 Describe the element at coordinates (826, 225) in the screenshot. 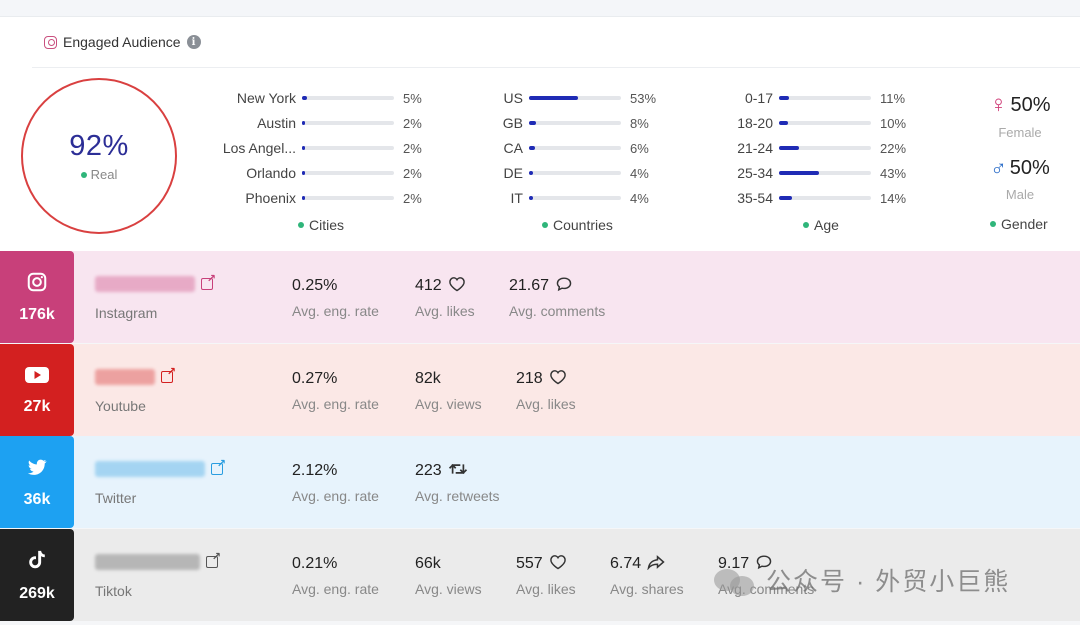

I see `age-caption-text: Age` at that location.